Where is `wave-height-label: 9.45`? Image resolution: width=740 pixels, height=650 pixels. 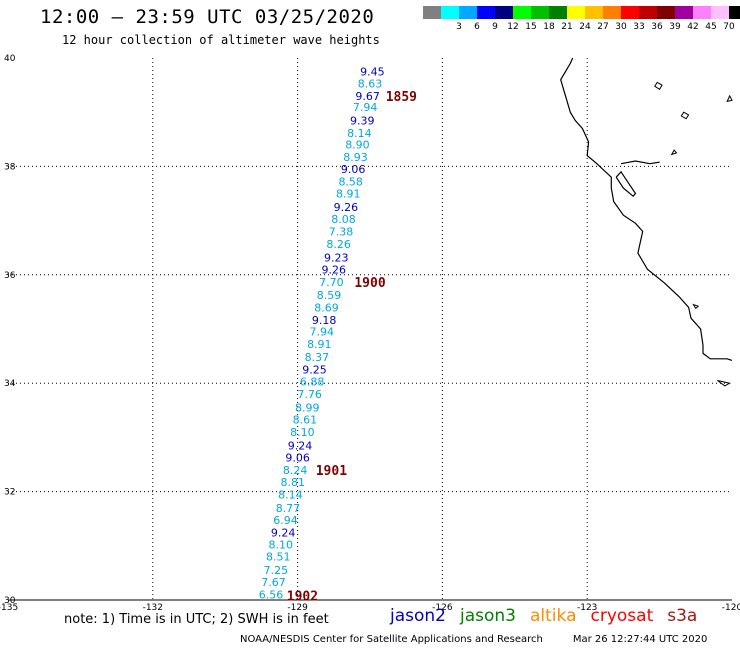
wave-height-label: 9.45 is located at coordinates (372, 72).